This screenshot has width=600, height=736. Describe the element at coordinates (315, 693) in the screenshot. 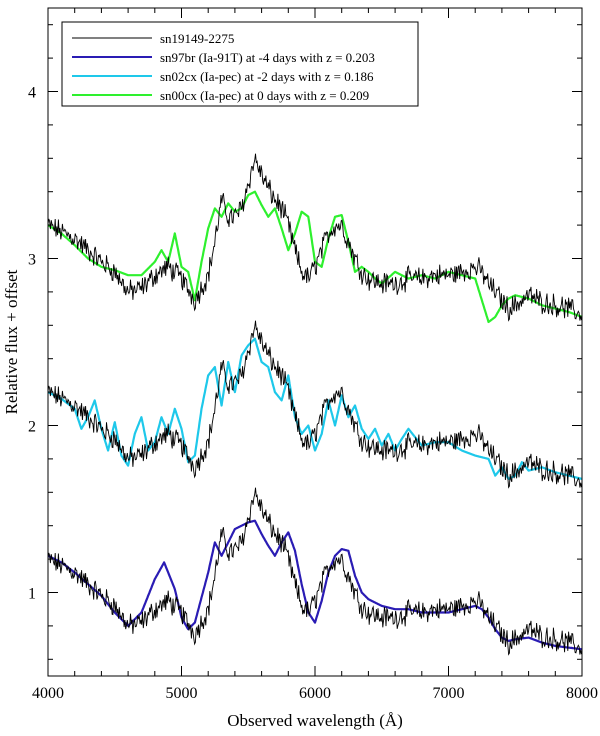

I see `x-tick-label: 6000` at that location.